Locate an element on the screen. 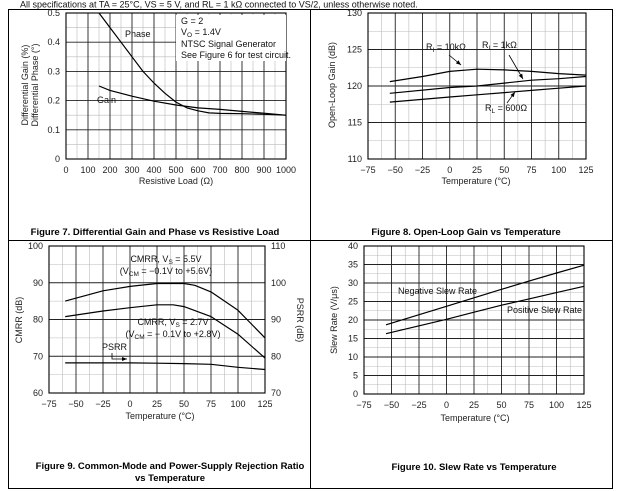 The height and width of the screenshot is (491, 620). figure-caption: vs Temperature is located at coordinates (170, 478).